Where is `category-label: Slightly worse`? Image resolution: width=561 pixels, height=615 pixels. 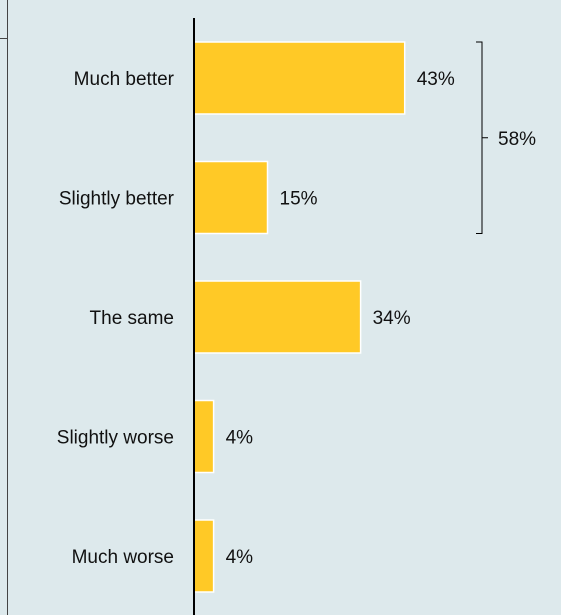
category-label: Slightly worse is located at coordinates (115, 438).